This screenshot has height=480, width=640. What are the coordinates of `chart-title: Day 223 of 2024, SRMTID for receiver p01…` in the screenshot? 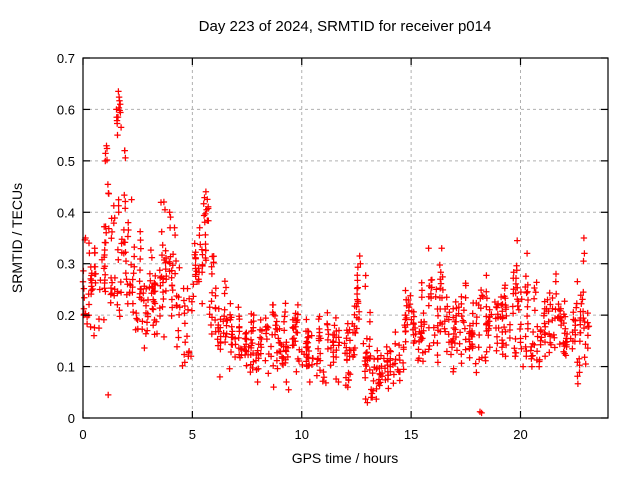 It's located at (345, 26).